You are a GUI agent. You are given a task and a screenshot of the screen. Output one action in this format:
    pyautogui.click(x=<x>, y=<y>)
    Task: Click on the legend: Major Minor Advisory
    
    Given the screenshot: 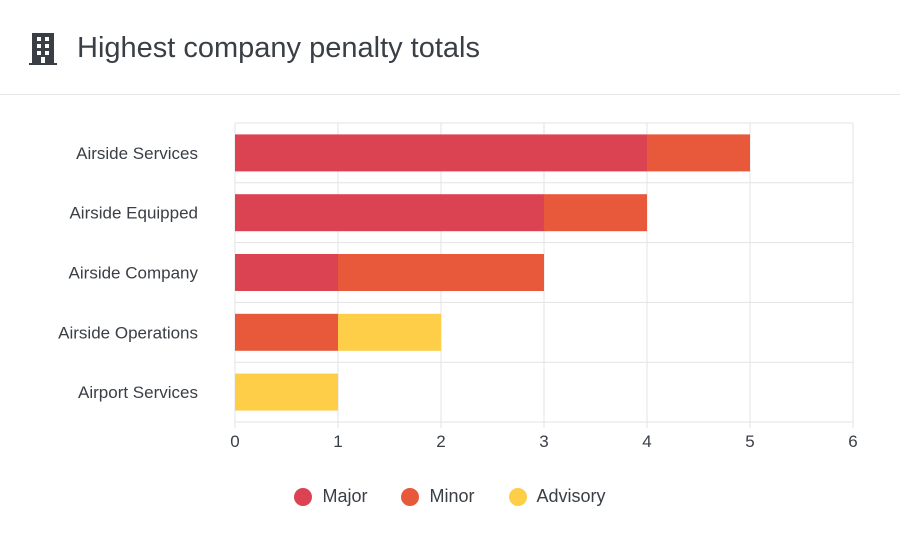 What is the action you would take?
    pyautogui.click(x=450, y=496)
    